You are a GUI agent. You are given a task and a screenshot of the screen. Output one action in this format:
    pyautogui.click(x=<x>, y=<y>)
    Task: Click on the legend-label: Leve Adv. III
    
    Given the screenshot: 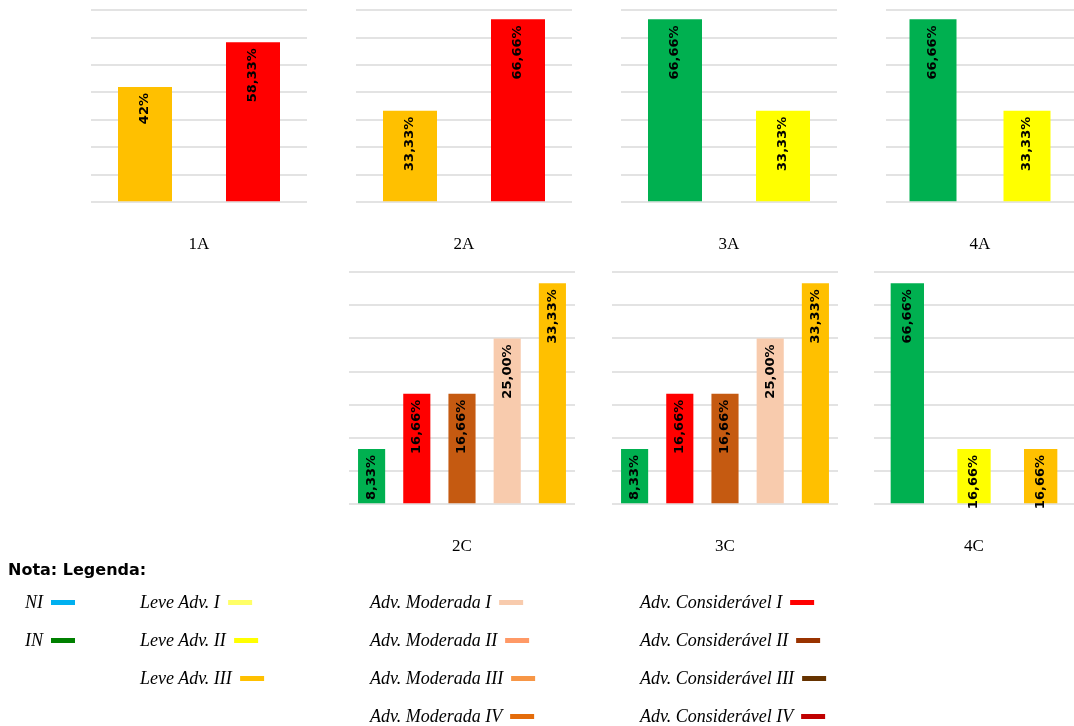 What is the action you would take?
    pyautogui.click(x=186, y=677)
    